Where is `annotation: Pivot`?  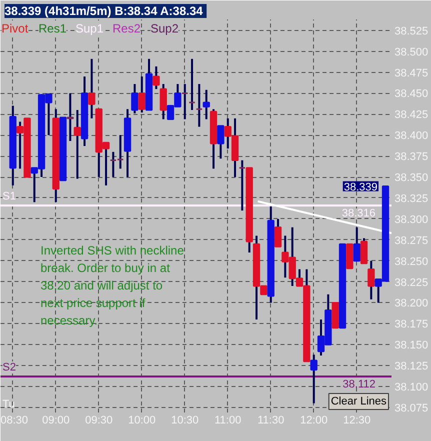
annotation: Pivot is located at coordinates (15, 29).